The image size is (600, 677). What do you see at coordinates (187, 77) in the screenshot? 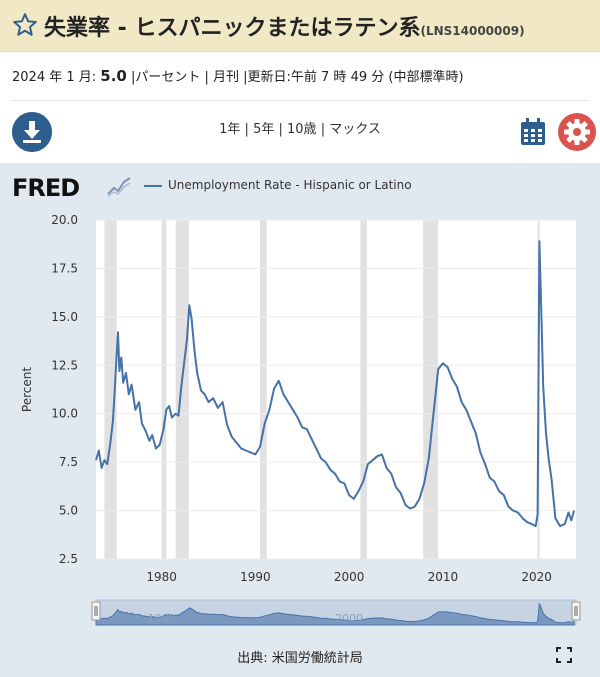
I see `units-frequency: |パーセント | 月刊 |` at bounding box center [187, 77].